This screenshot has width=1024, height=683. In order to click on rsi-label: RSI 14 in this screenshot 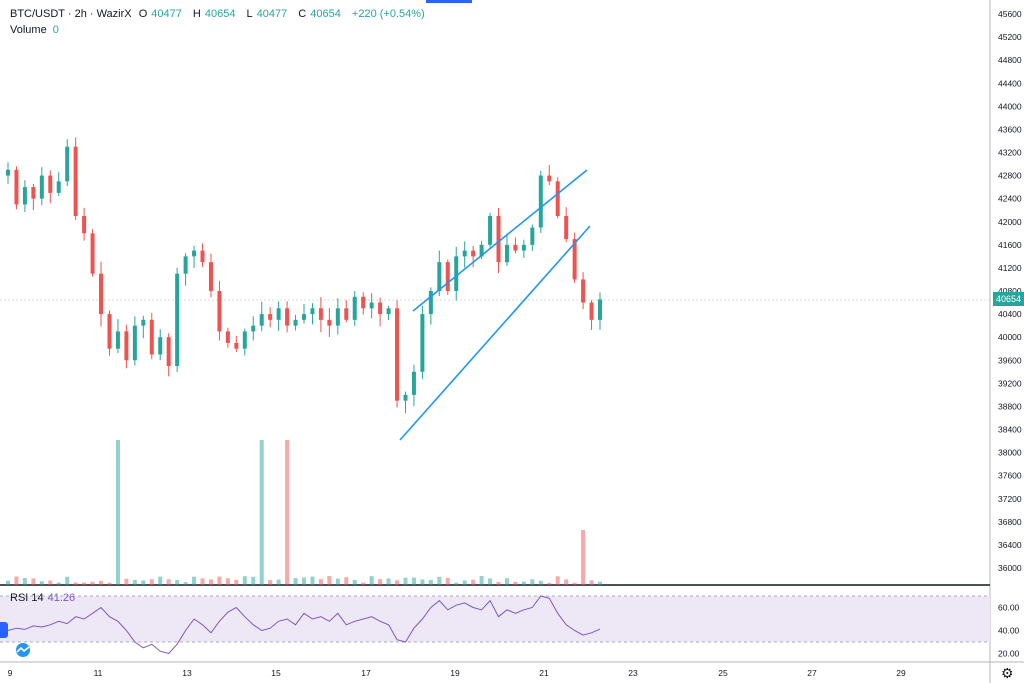, I will do `click(27, 598)`.